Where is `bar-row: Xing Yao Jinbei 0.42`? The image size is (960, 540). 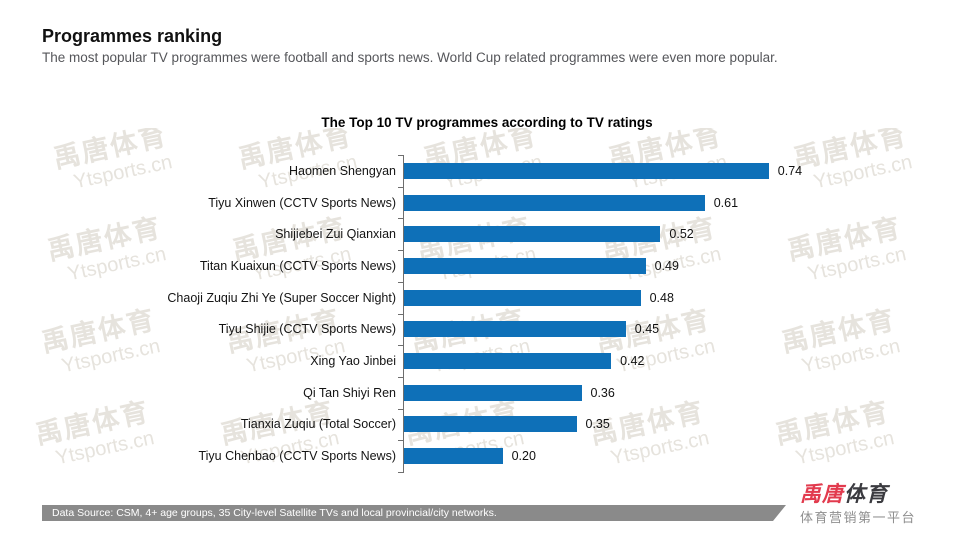
bar-row: Xing Yao Jinbei 0.42 is located at coordinates (485, 361).